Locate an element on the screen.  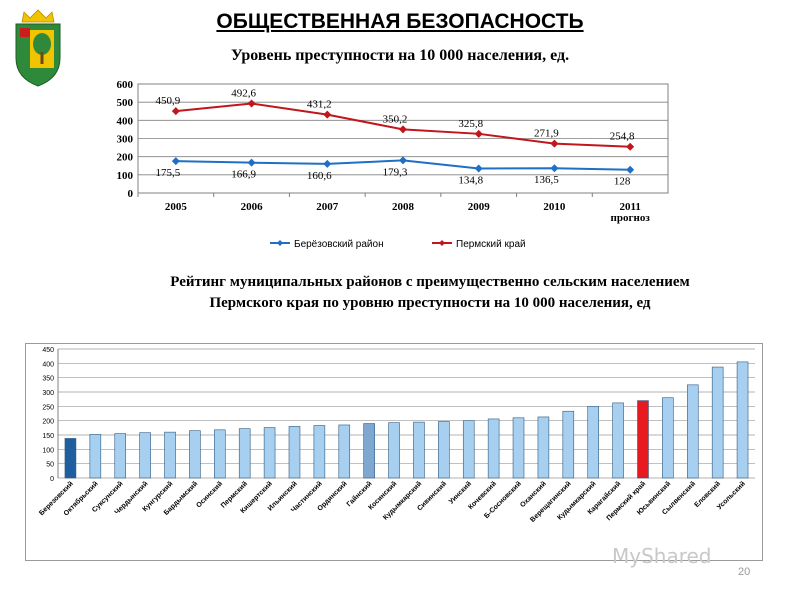
x-tick-label: 2008 is located at coordinates (403, 207).